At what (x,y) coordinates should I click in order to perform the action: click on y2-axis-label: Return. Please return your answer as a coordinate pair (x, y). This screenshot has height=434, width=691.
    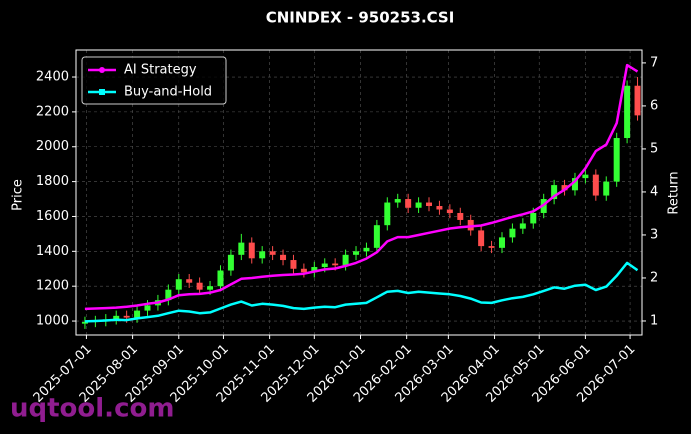
    Looking at the image, I should click on (674, 192).